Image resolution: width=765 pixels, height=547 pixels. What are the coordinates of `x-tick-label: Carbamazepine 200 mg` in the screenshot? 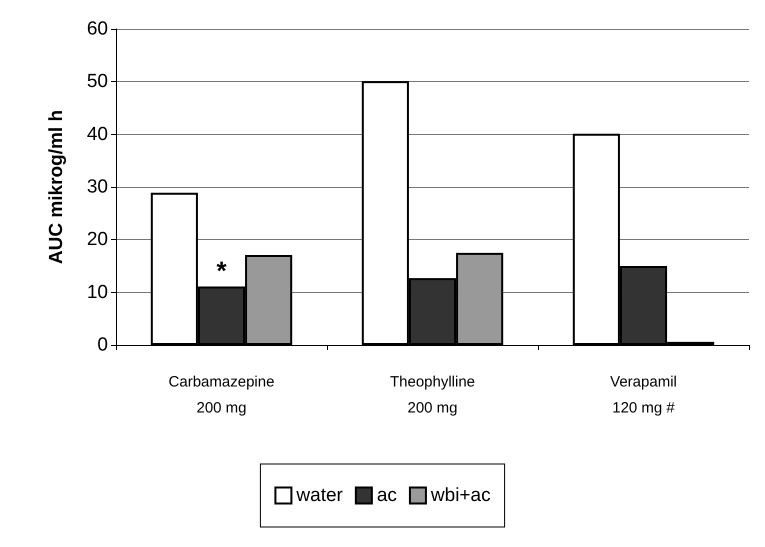 It's located at (221, 395).